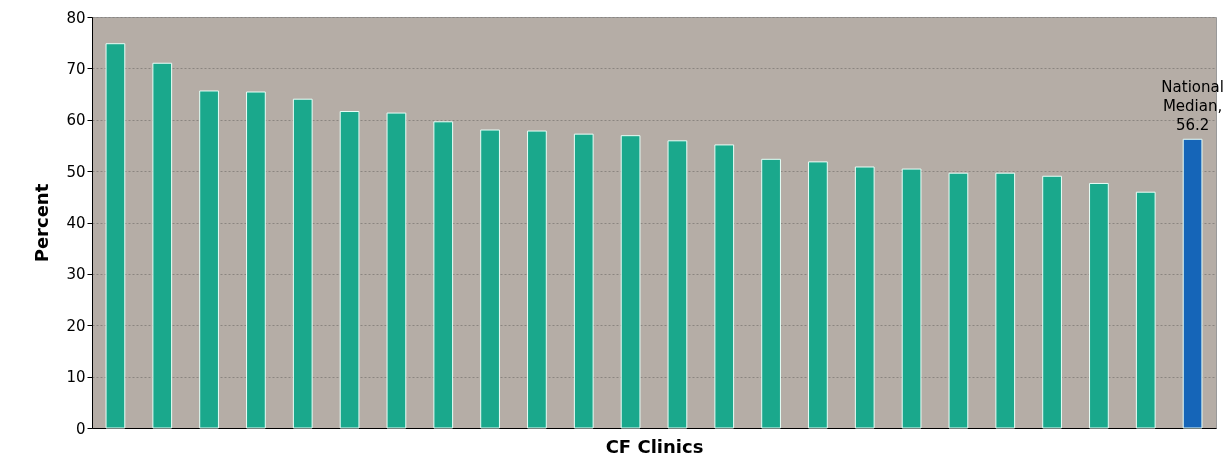 The image size is (1225, 465). I want to click on y-tick-label: 30, so click(76, 274).